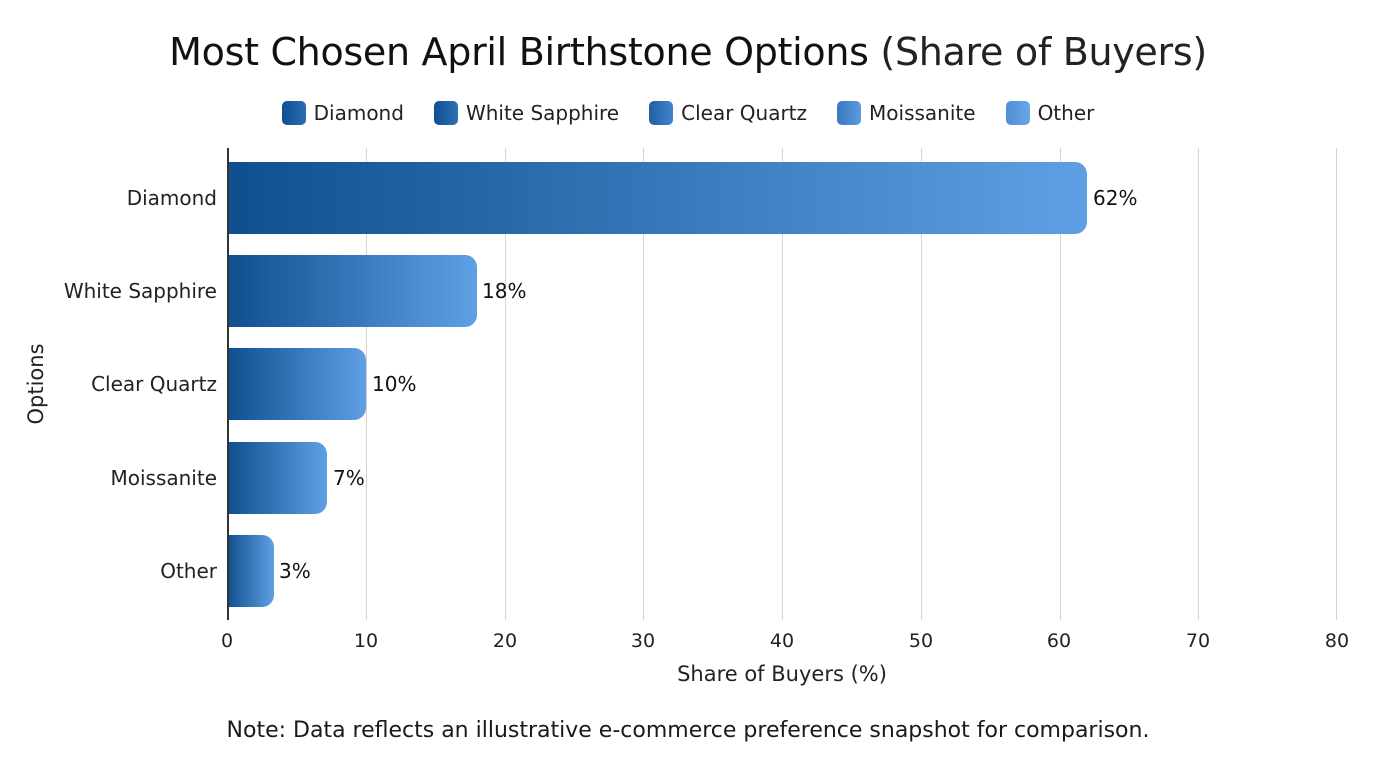  Describe the element at coordinates (1337, 641) in the screenshot. I see `x-tick: 80` at that location.